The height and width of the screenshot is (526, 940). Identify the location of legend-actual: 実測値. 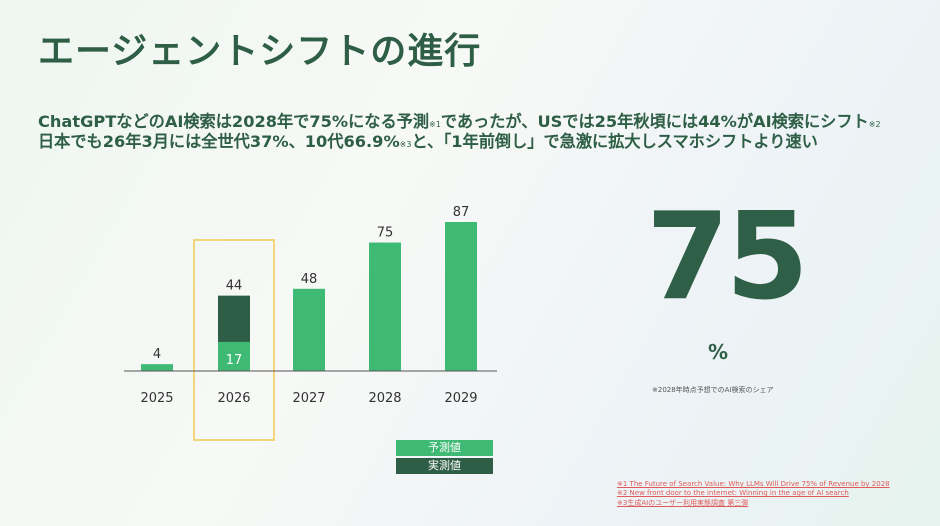
(444, 466).